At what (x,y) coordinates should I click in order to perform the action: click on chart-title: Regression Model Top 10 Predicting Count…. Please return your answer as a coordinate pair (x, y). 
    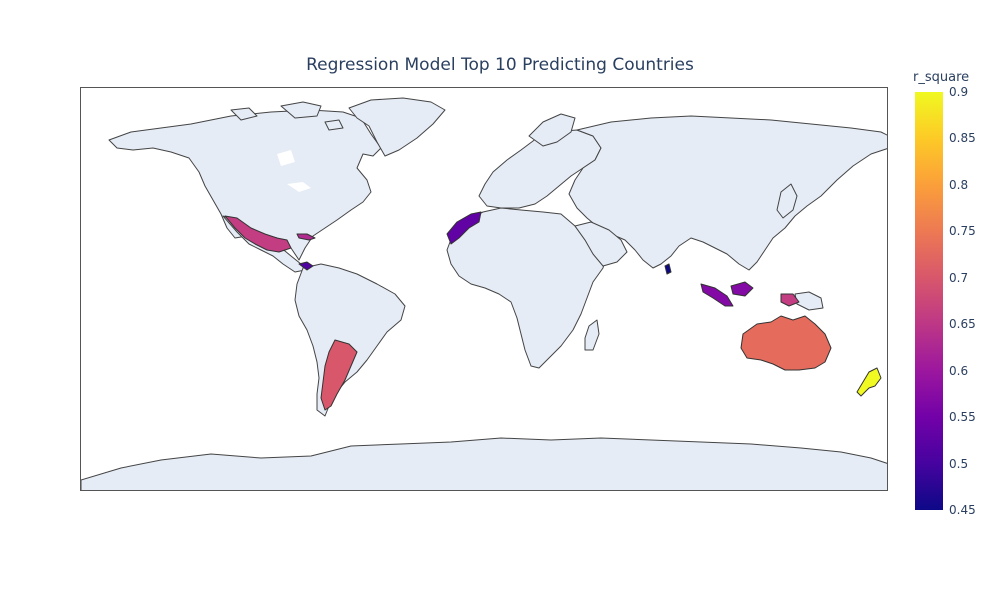
    Looking at the image, I should click on (500, 65).